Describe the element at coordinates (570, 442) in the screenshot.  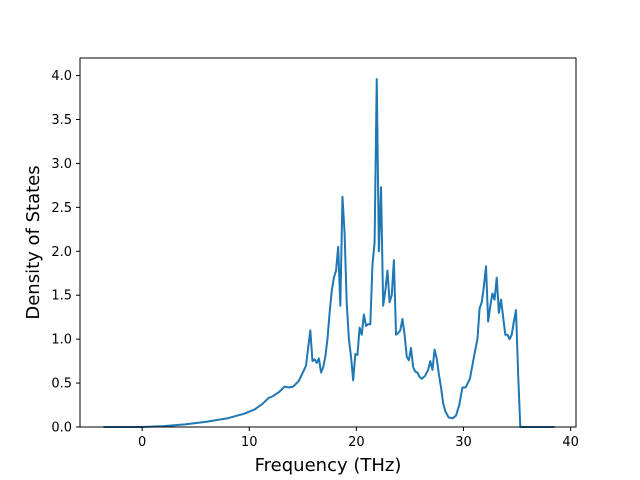
I see `x-tick-label: 40` at that location.